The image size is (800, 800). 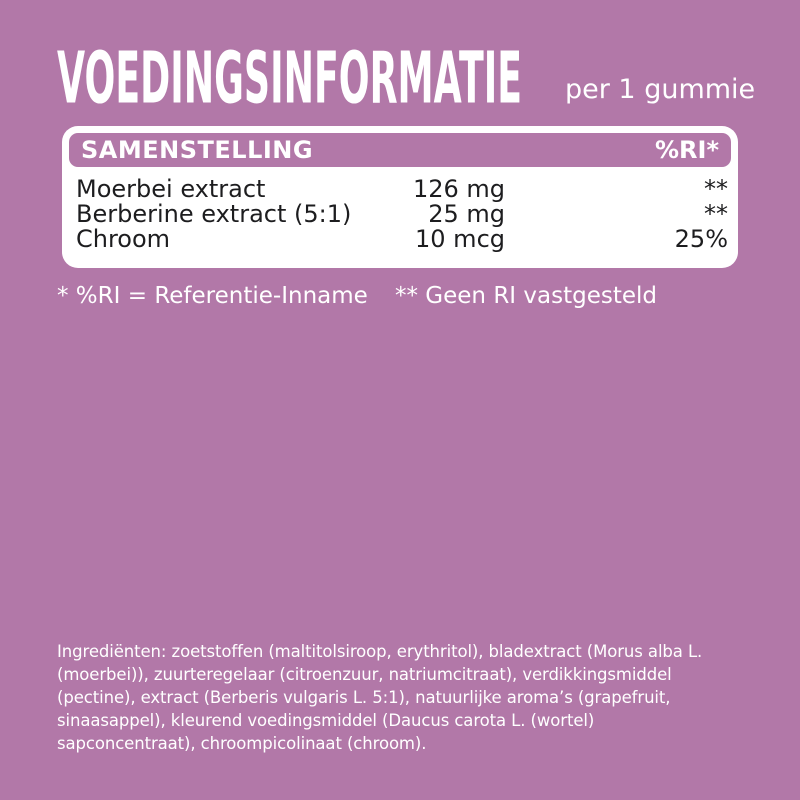 What do you see at coordinates (402, 239) in the screenshot?
I see `table-row: Chroom 10 mcg 25%` at bounding box center [402, 239].